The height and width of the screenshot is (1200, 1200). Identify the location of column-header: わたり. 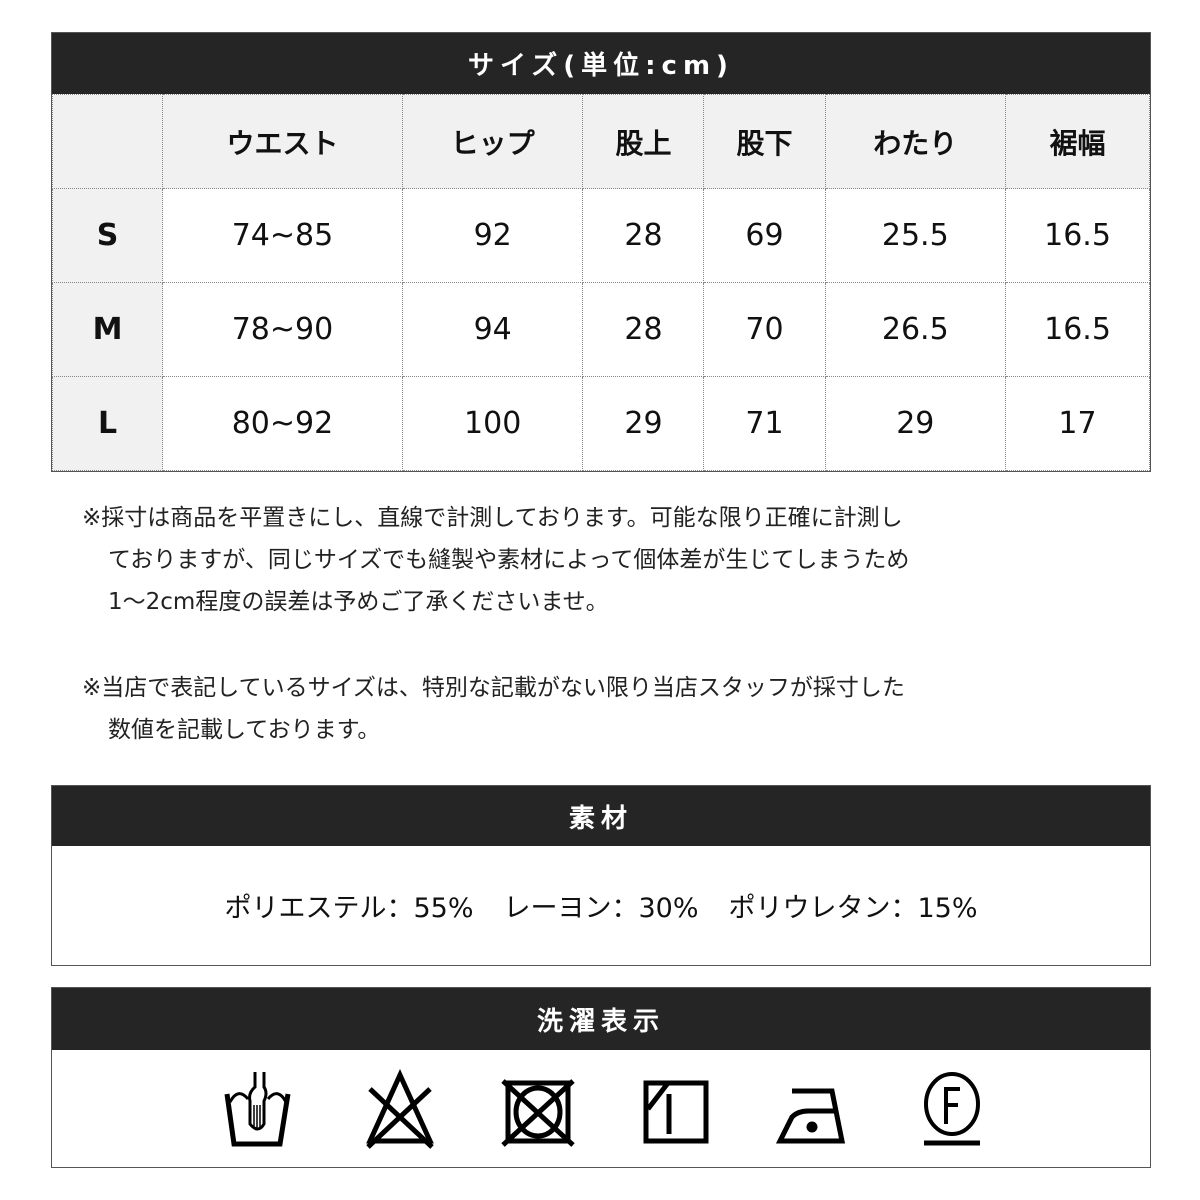
(915, 141).